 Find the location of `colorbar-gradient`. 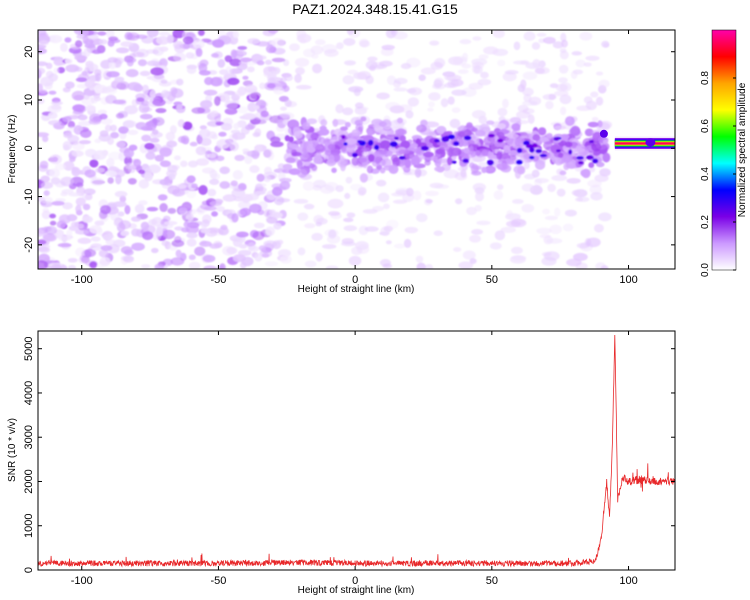

colorbar-gradient is located at coordinates (724, 150).